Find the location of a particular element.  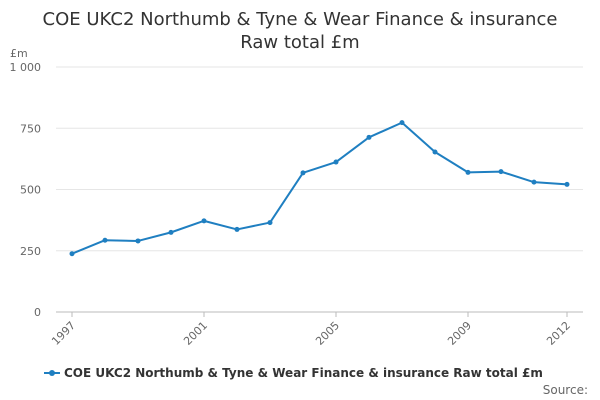

y-tick-label: 750 is located at coordinates (30, 128).